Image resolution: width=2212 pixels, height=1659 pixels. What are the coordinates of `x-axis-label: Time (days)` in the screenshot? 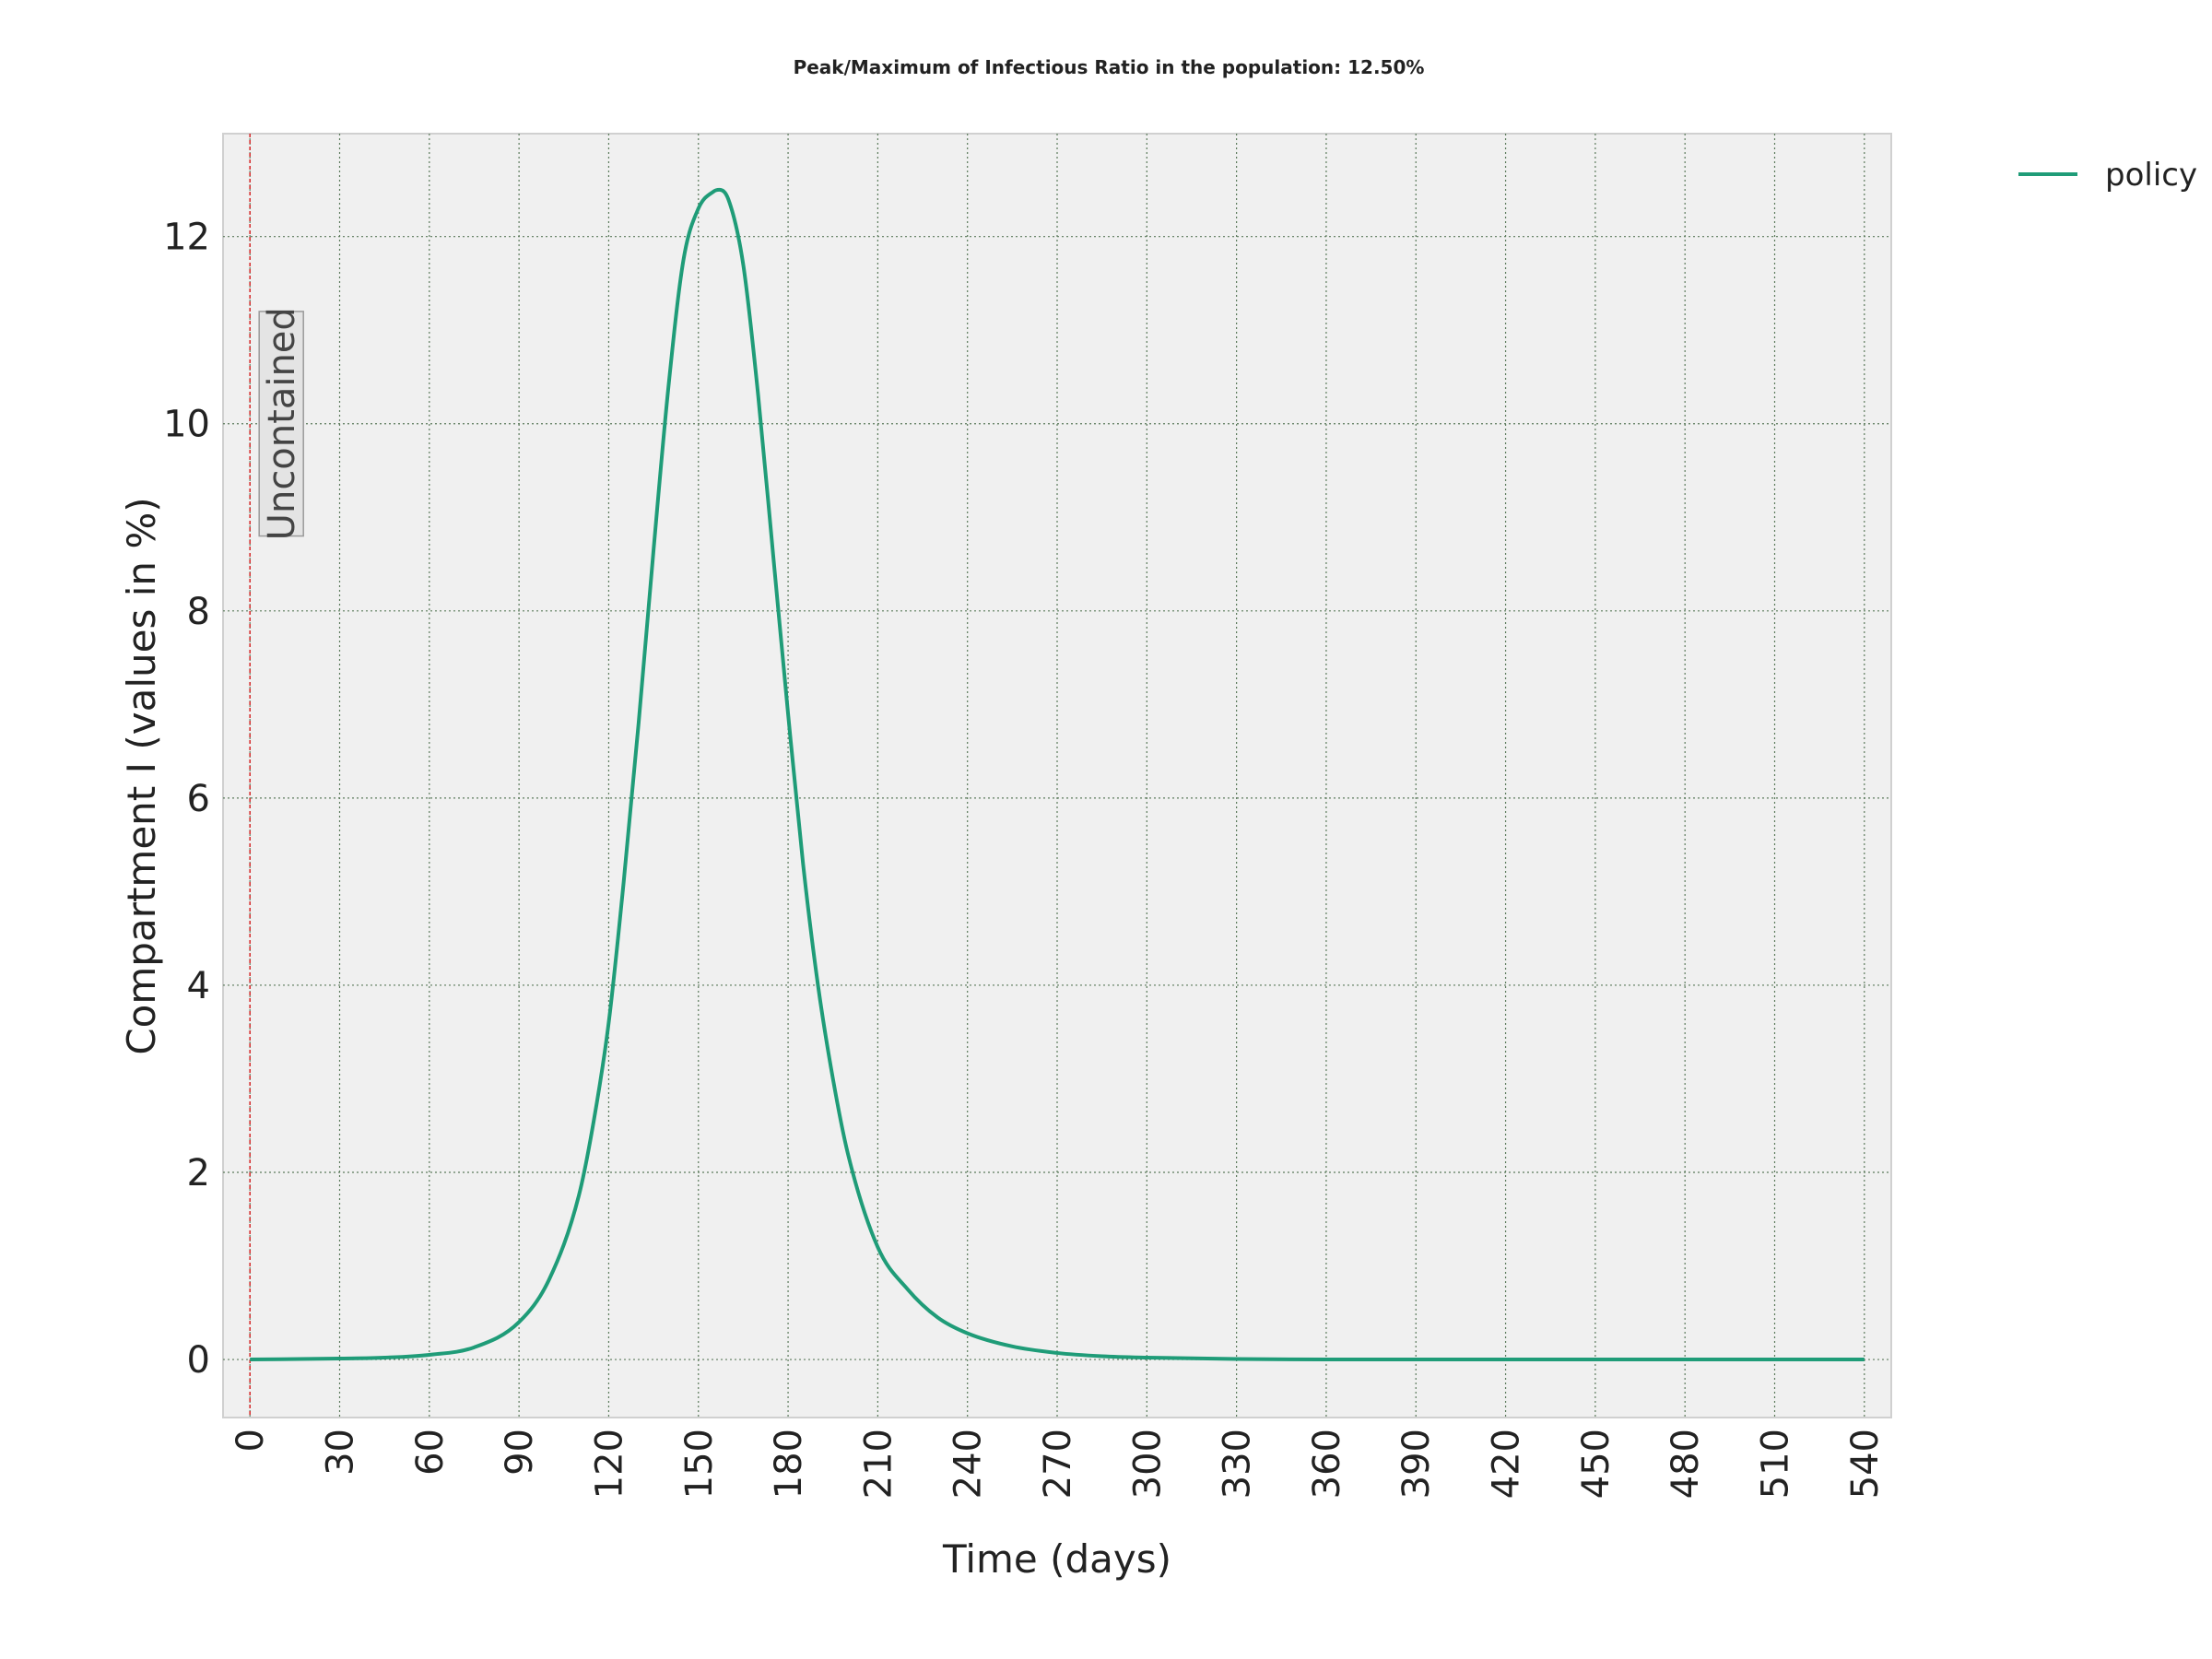 It's located at (1056, 1559).